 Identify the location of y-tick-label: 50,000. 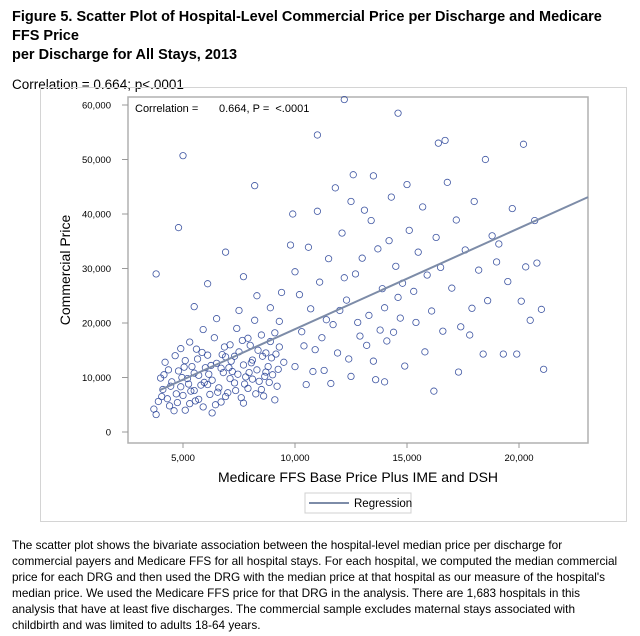
(96, 160).